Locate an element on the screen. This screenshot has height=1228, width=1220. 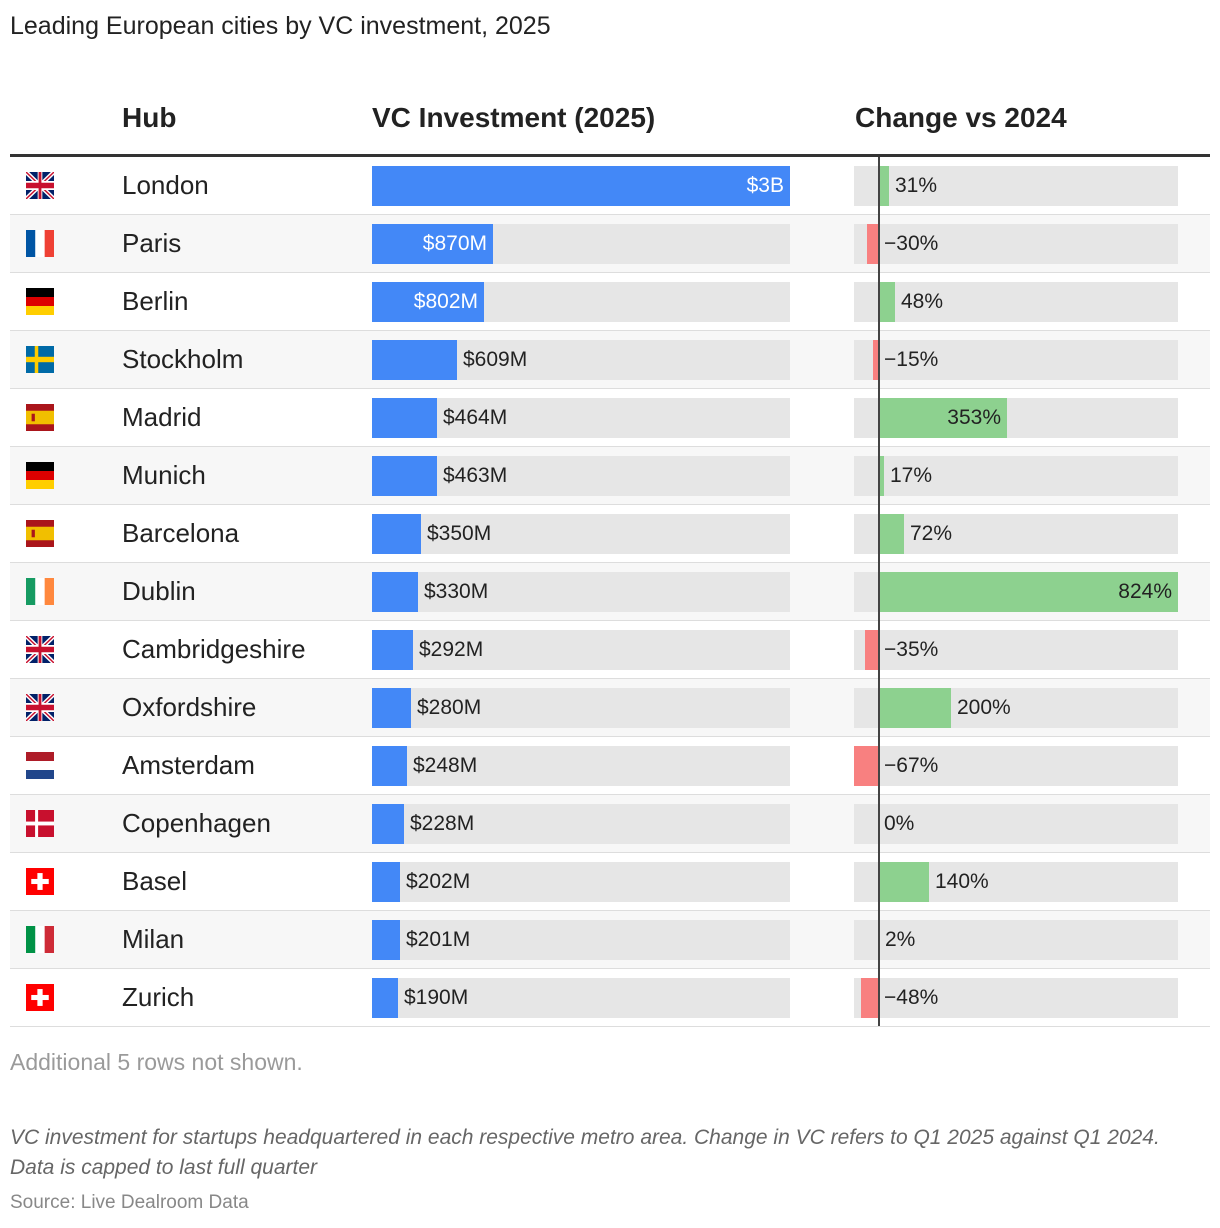
vc-value-label: $464M is located at coordinates (475, 417).